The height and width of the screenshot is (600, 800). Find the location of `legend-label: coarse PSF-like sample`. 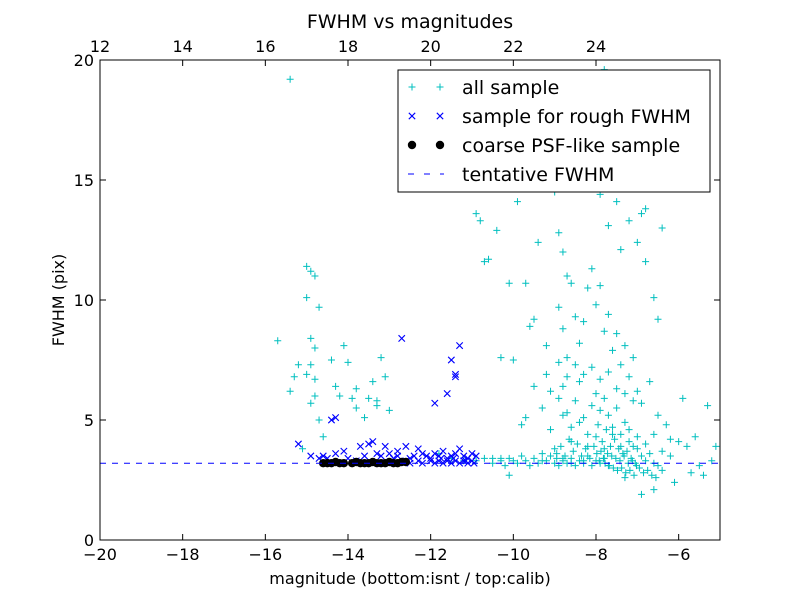

legend-label: coarse PSF-like sample is located at coordinates (571, 146).